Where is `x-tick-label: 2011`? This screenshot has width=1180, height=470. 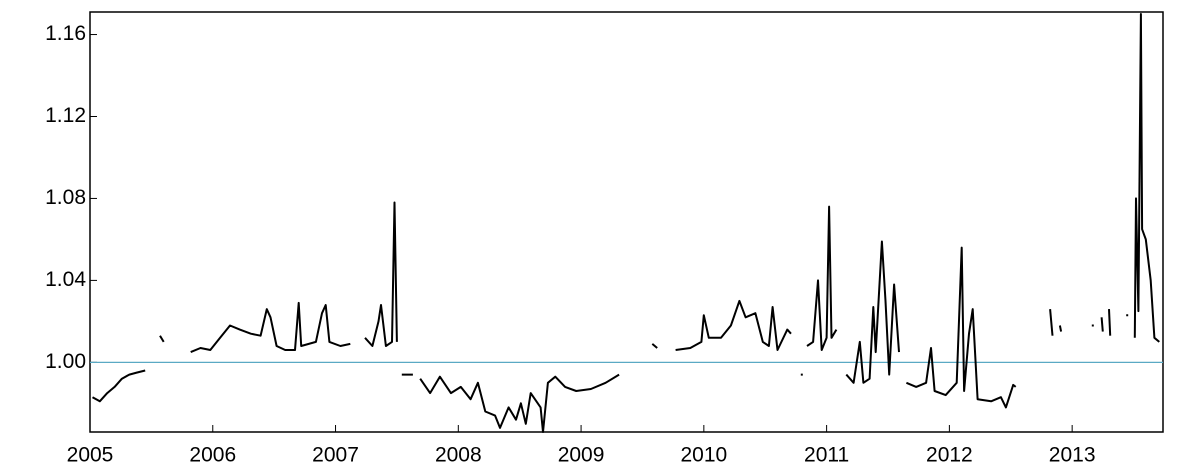
x-tick-label: 2011 is located at coordinates (826, 455).